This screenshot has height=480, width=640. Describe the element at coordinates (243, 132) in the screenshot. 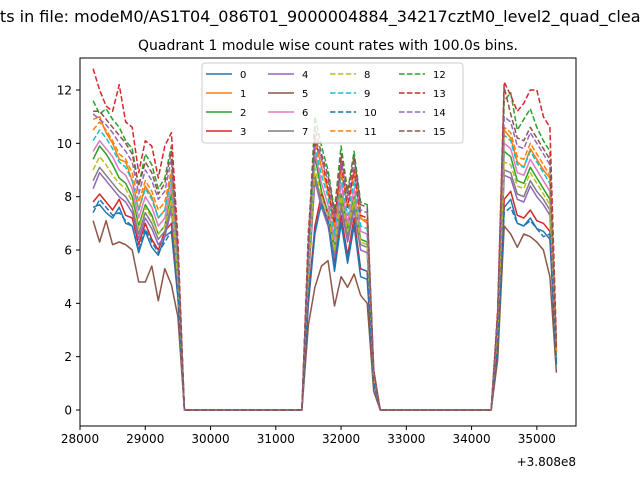

I see `legend-label-3: 3` at that location.